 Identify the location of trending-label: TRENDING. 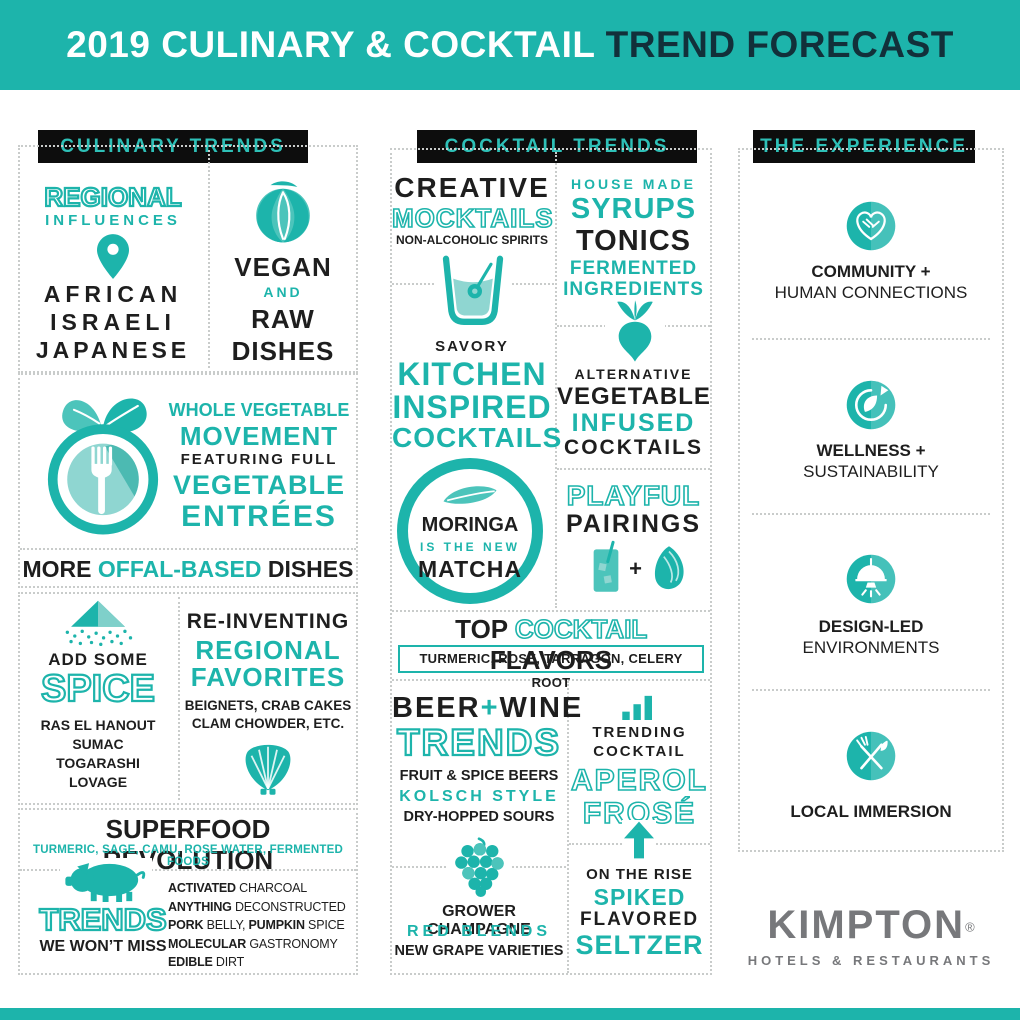
(639, 732).